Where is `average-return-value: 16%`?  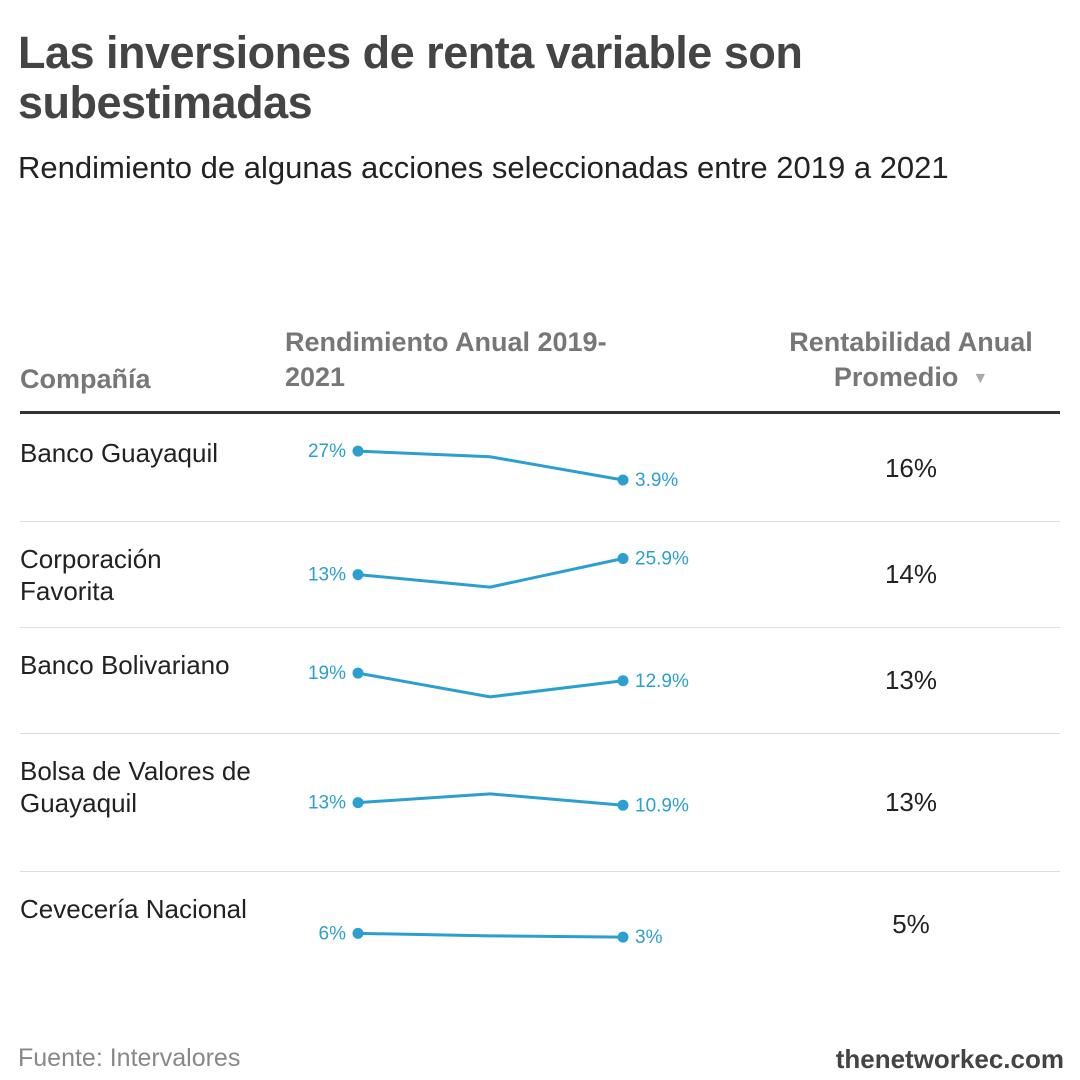 average-return-value: 16% is located at coordinates (911, 468).